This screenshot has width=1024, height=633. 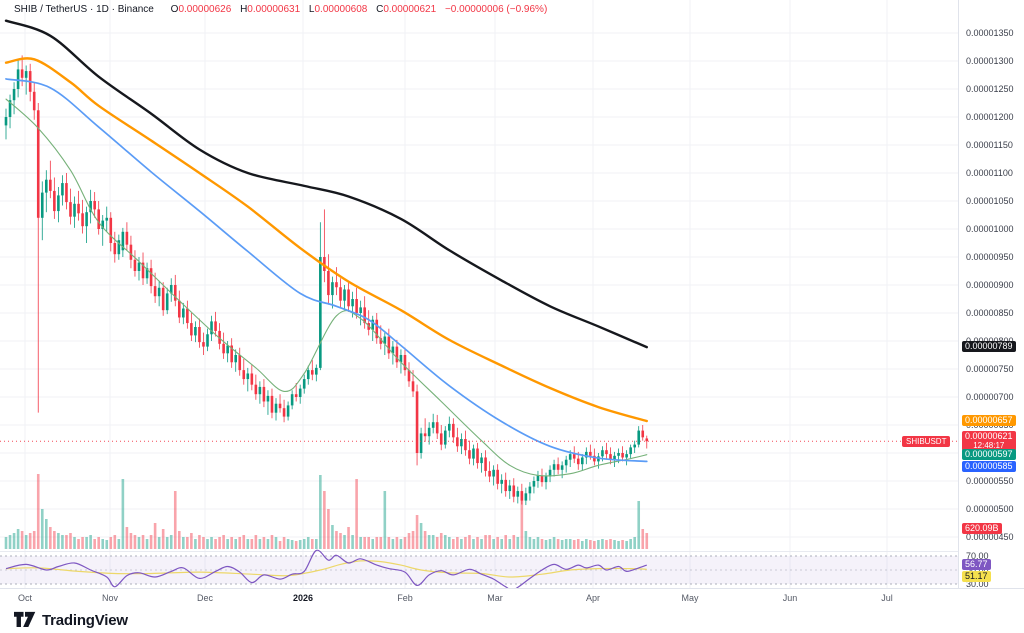 What do you see at coordinates (989, 446) in the screenshot?
I see `bar-countdown: 12:48:17` at bounding box center [989, 446].